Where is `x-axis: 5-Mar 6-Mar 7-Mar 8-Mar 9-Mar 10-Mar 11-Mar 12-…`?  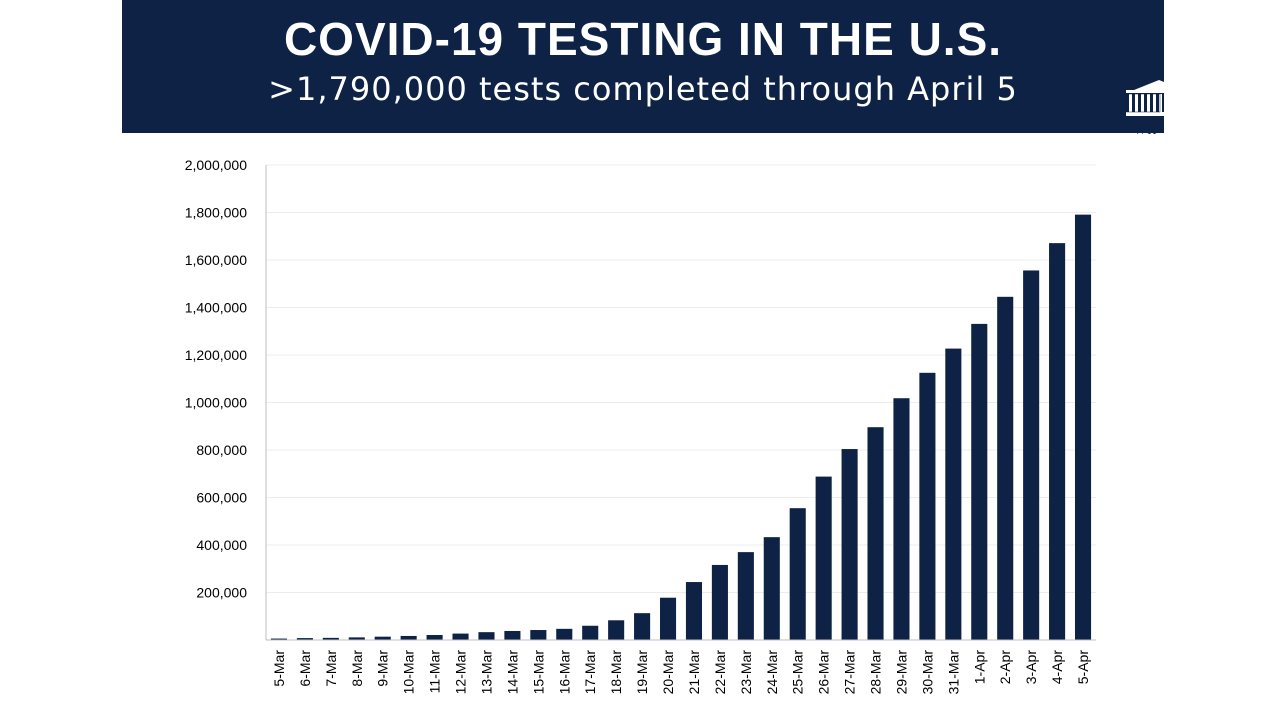
x-axis: 5-Mar 6-Mar 7-Mar 8-Mar 9-Mar 10-Mar 11-Mar 12-… is located at coordinates (681, 667).